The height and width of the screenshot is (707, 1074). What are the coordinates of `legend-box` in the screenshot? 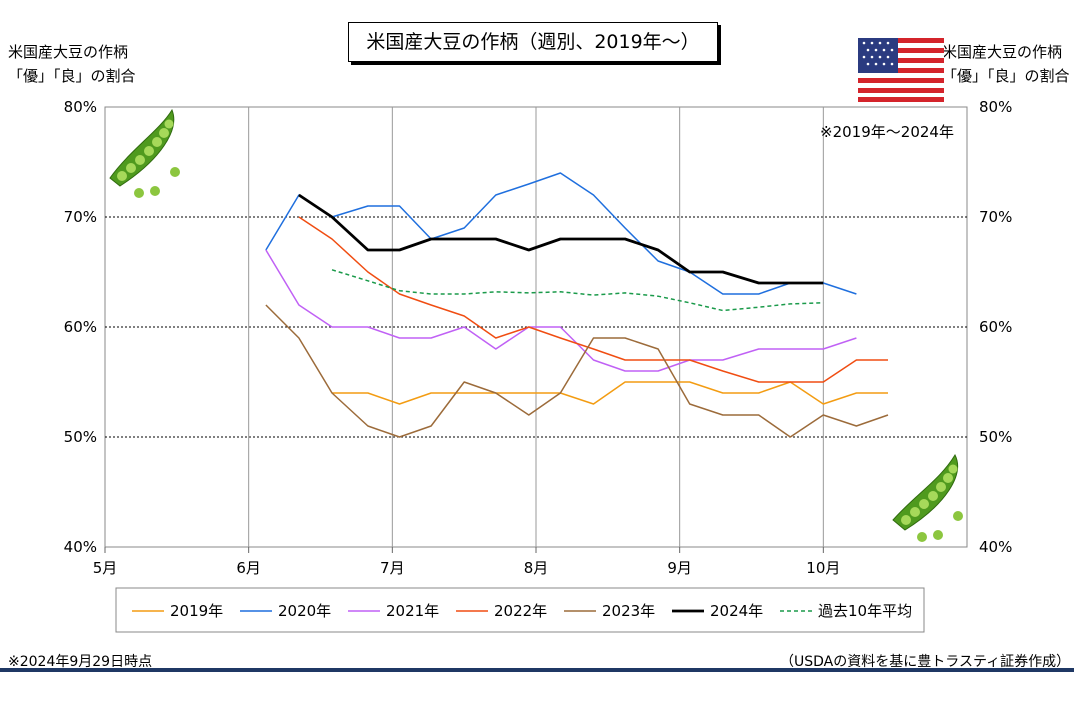 It's located at (520, 610).